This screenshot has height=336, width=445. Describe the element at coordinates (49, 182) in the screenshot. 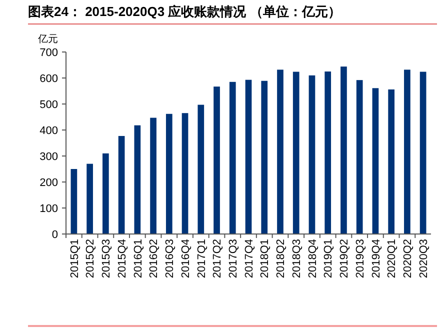

I see `y-tick-label: 200` at that location.